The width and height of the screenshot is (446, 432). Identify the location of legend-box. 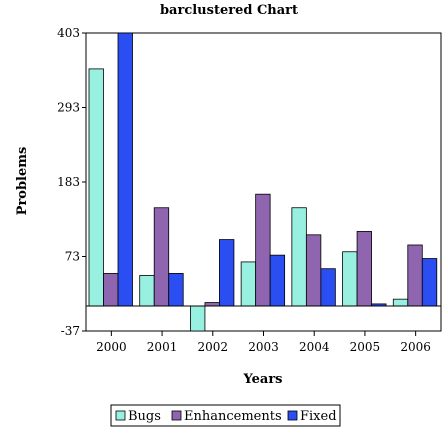
(225, 415).